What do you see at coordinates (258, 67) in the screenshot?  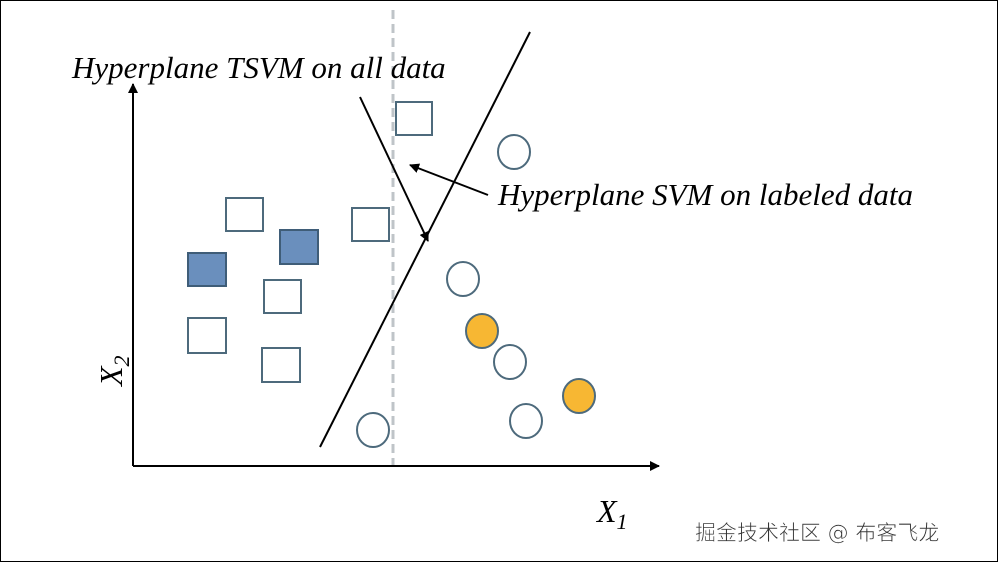 I see `tsvm-label: Hyperplane TSVM on all data` at bounding box center [258, 67].